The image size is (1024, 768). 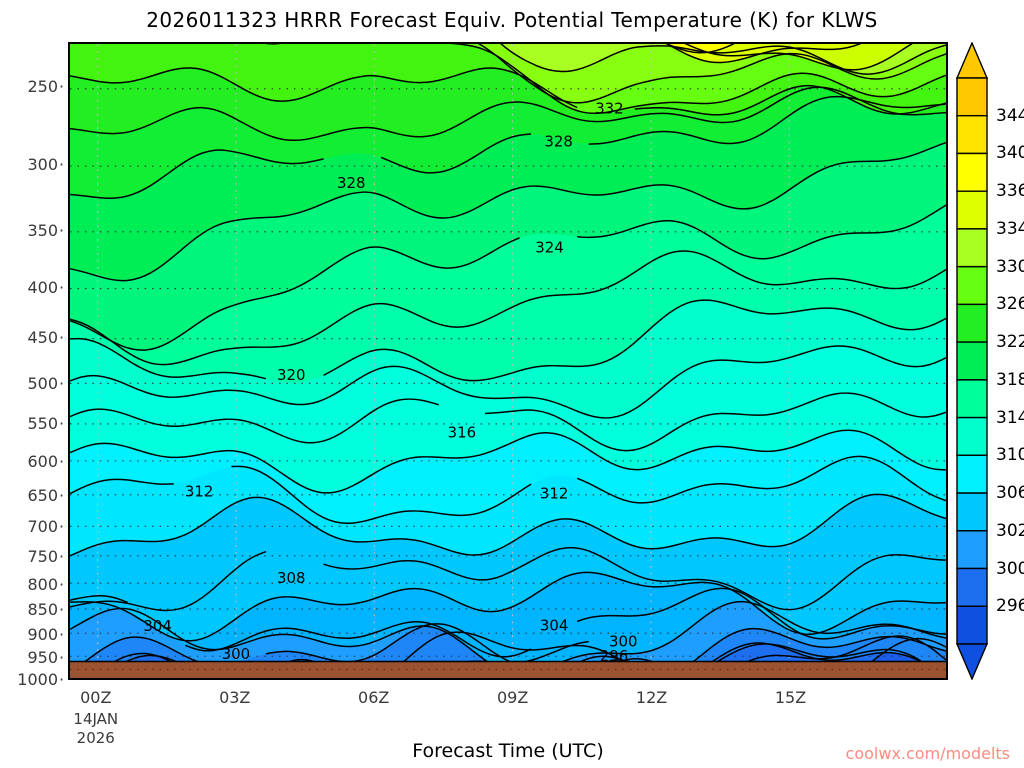 What do you see at coordinates (42, 338) in the screenshot?
I see `y-tick-450: 450` at bounding box center [42, 338].